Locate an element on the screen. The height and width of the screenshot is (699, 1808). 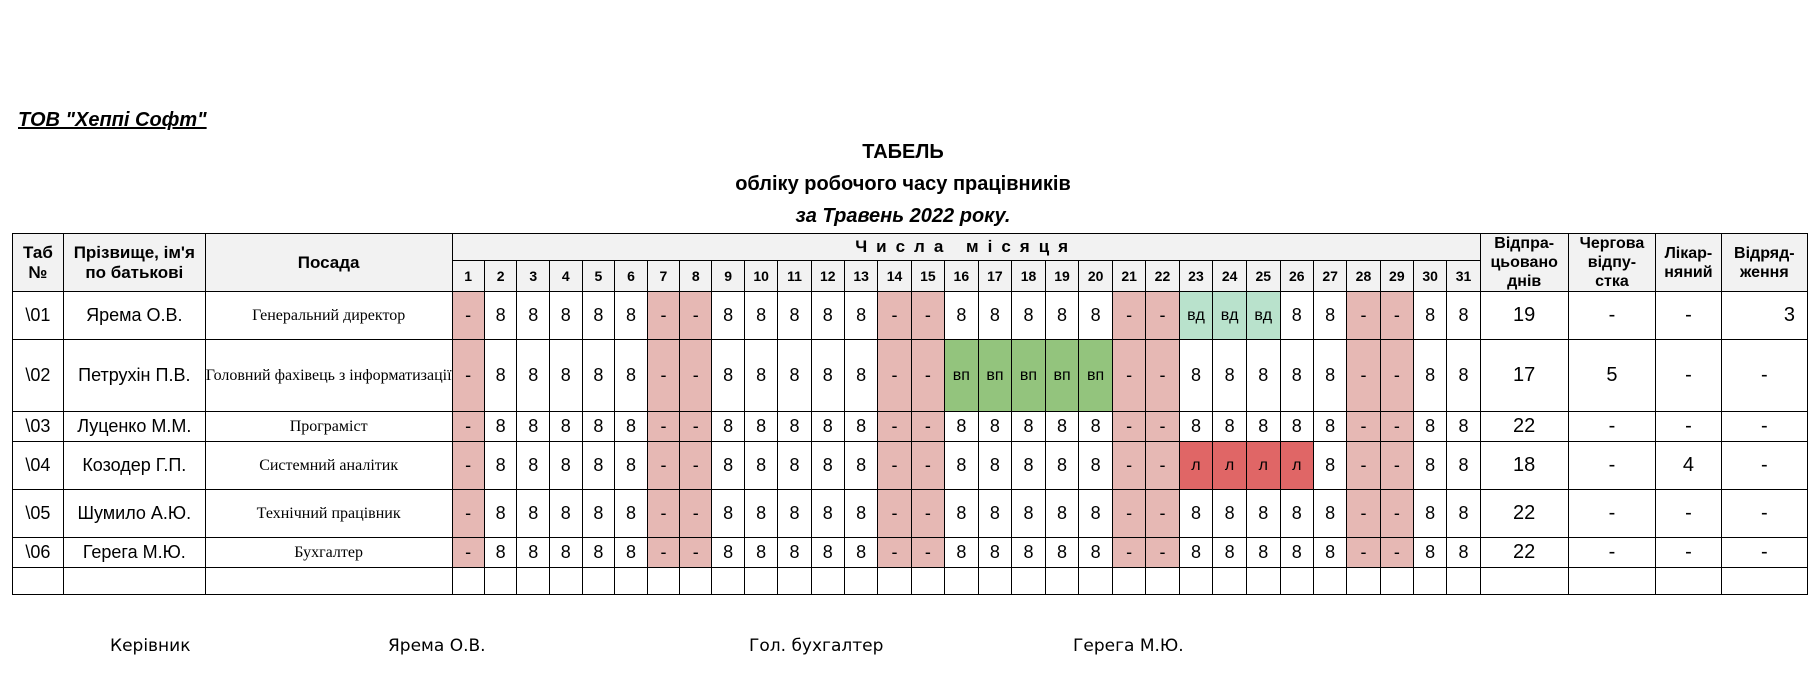
tab-number-cell: \02 is located at coordinates (38, 375).